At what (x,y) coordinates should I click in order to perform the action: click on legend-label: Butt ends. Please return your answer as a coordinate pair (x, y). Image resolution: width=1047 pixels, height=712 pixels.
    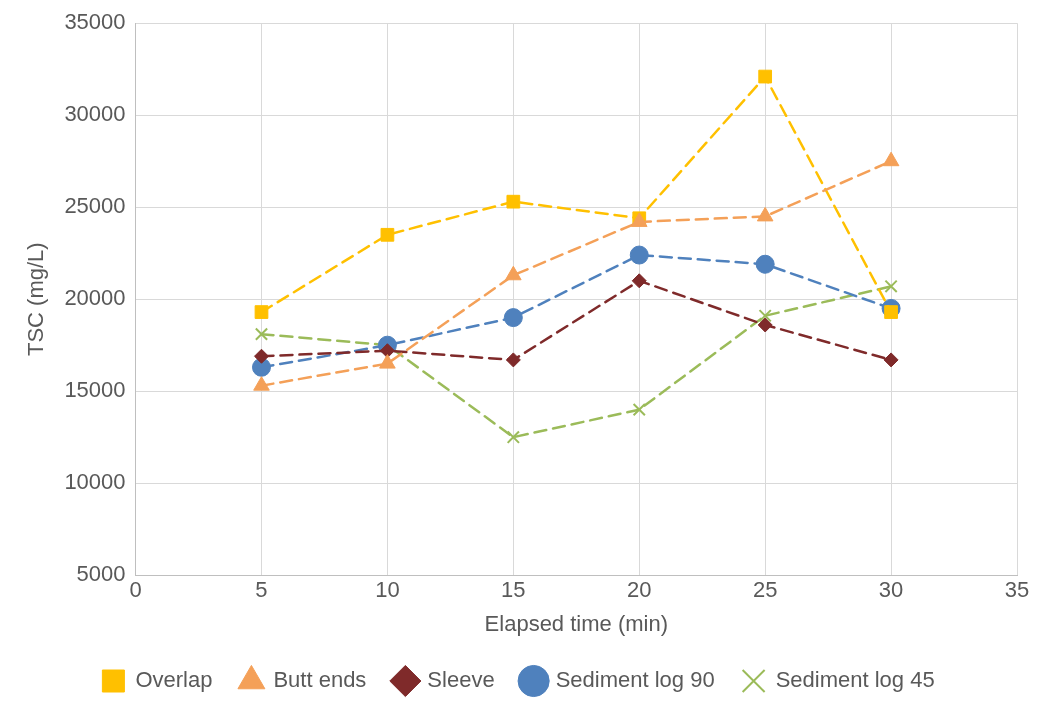
    Looking at the image, I should click on (320, 680).